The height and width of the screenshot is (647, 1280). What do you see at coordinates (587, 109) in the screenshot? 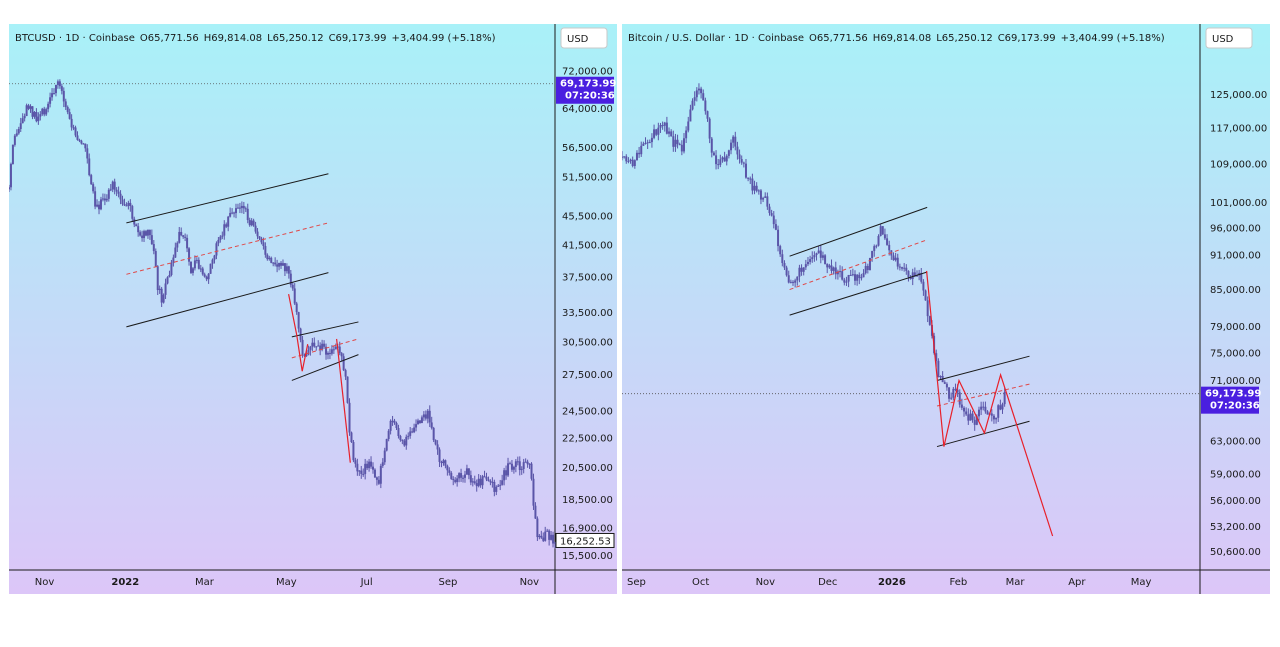
I see `y-tick-label: 64,000.00` at bounding box center [587, 109].